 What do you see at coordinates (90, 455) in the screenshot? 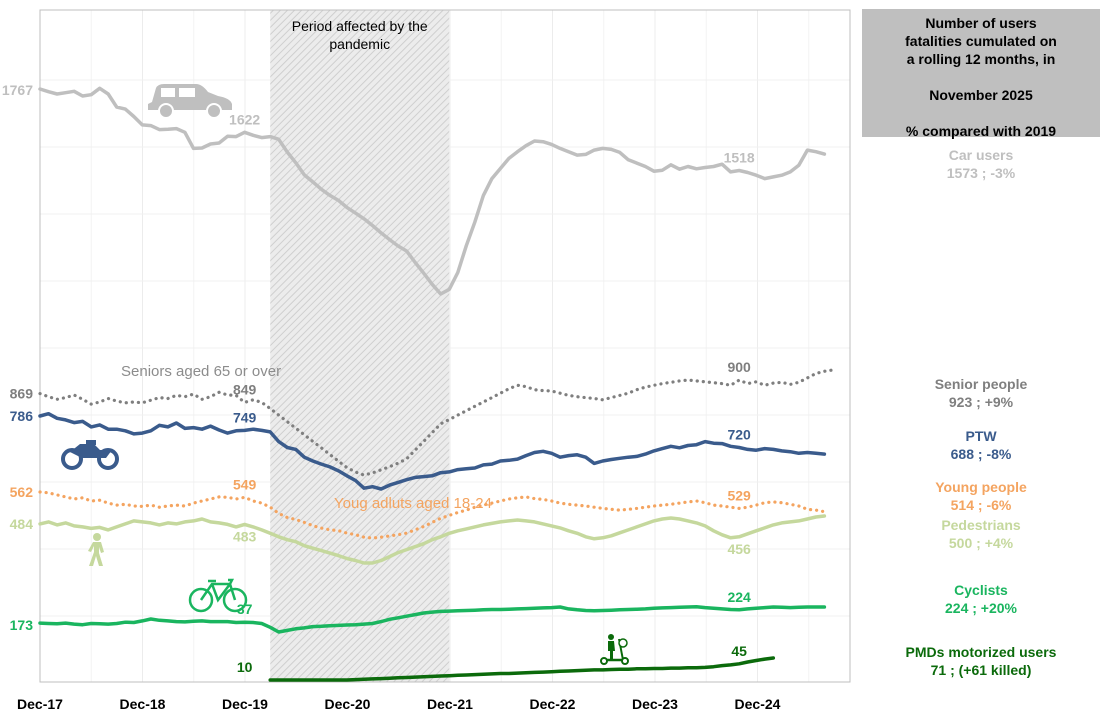
I see `motorcycle-icon` at bounding box center [90, 455].